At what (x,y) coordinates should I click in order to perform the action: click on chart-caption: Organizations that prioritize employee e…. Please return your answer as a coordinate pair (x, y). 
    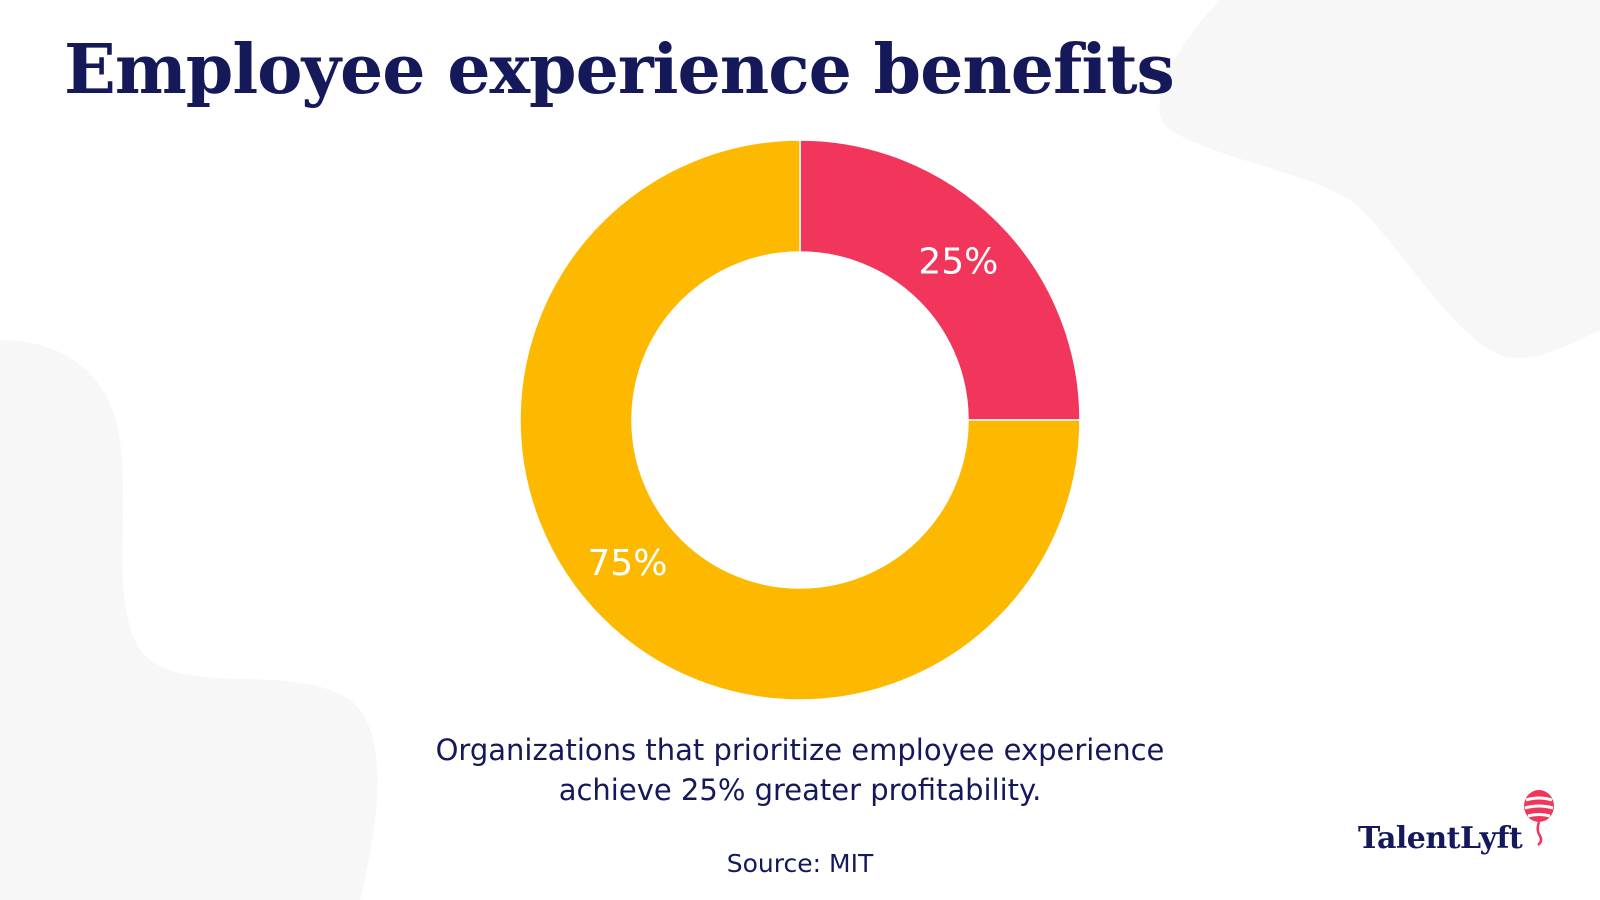
    Looking at the image, I should click on (800, 770).